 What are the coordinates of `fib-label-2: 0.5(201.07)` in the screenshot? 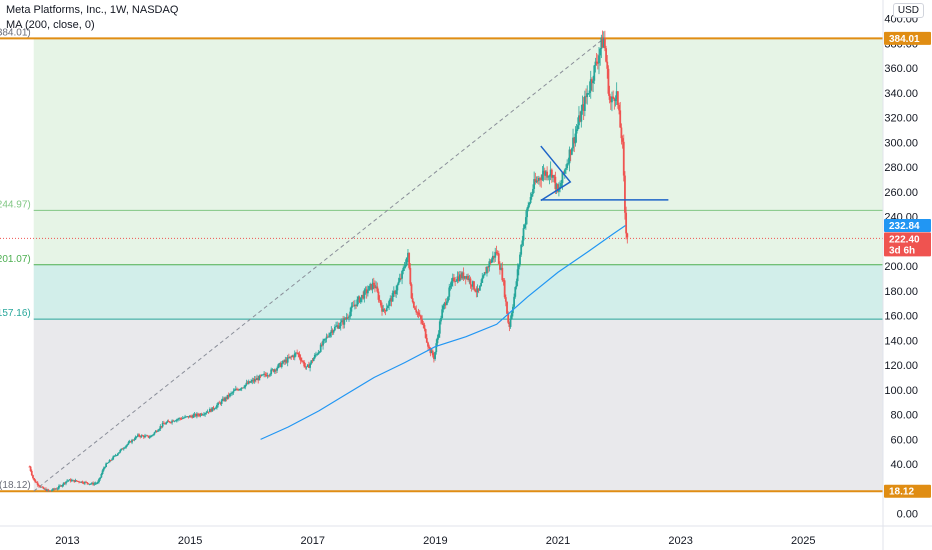 It's located at (15, 259).